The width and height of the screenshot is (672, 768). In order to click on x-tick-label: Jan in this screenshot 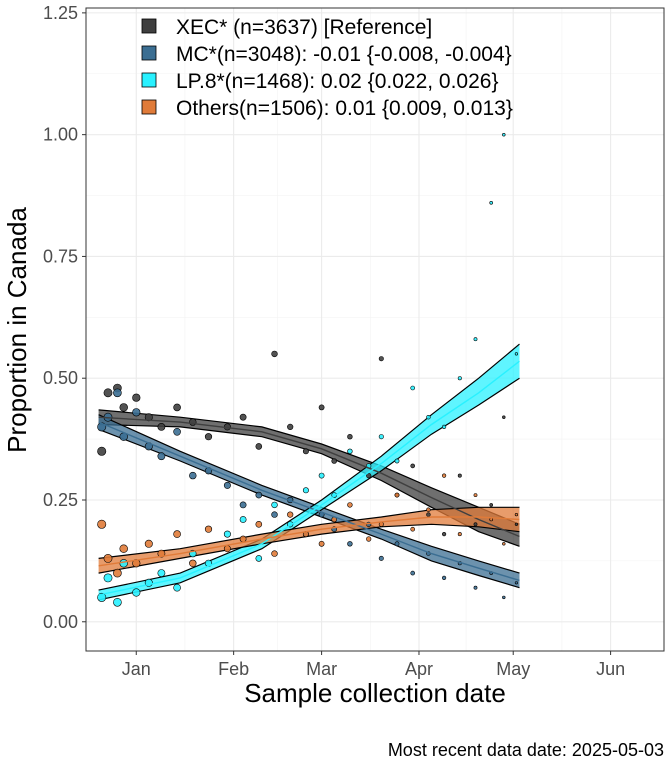, I will do `click(136, 669)`.